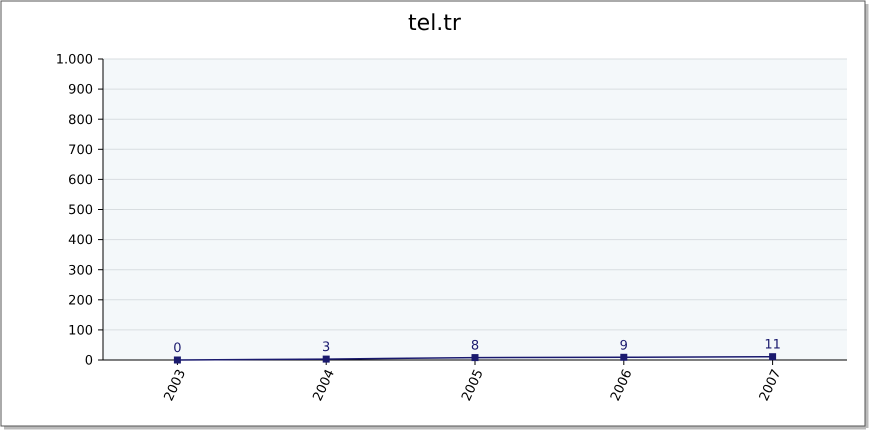 Image resolution: width=869 pixels, height=436 pixels. I want to click on y-tick-label: 1.000, so click(74, 60).